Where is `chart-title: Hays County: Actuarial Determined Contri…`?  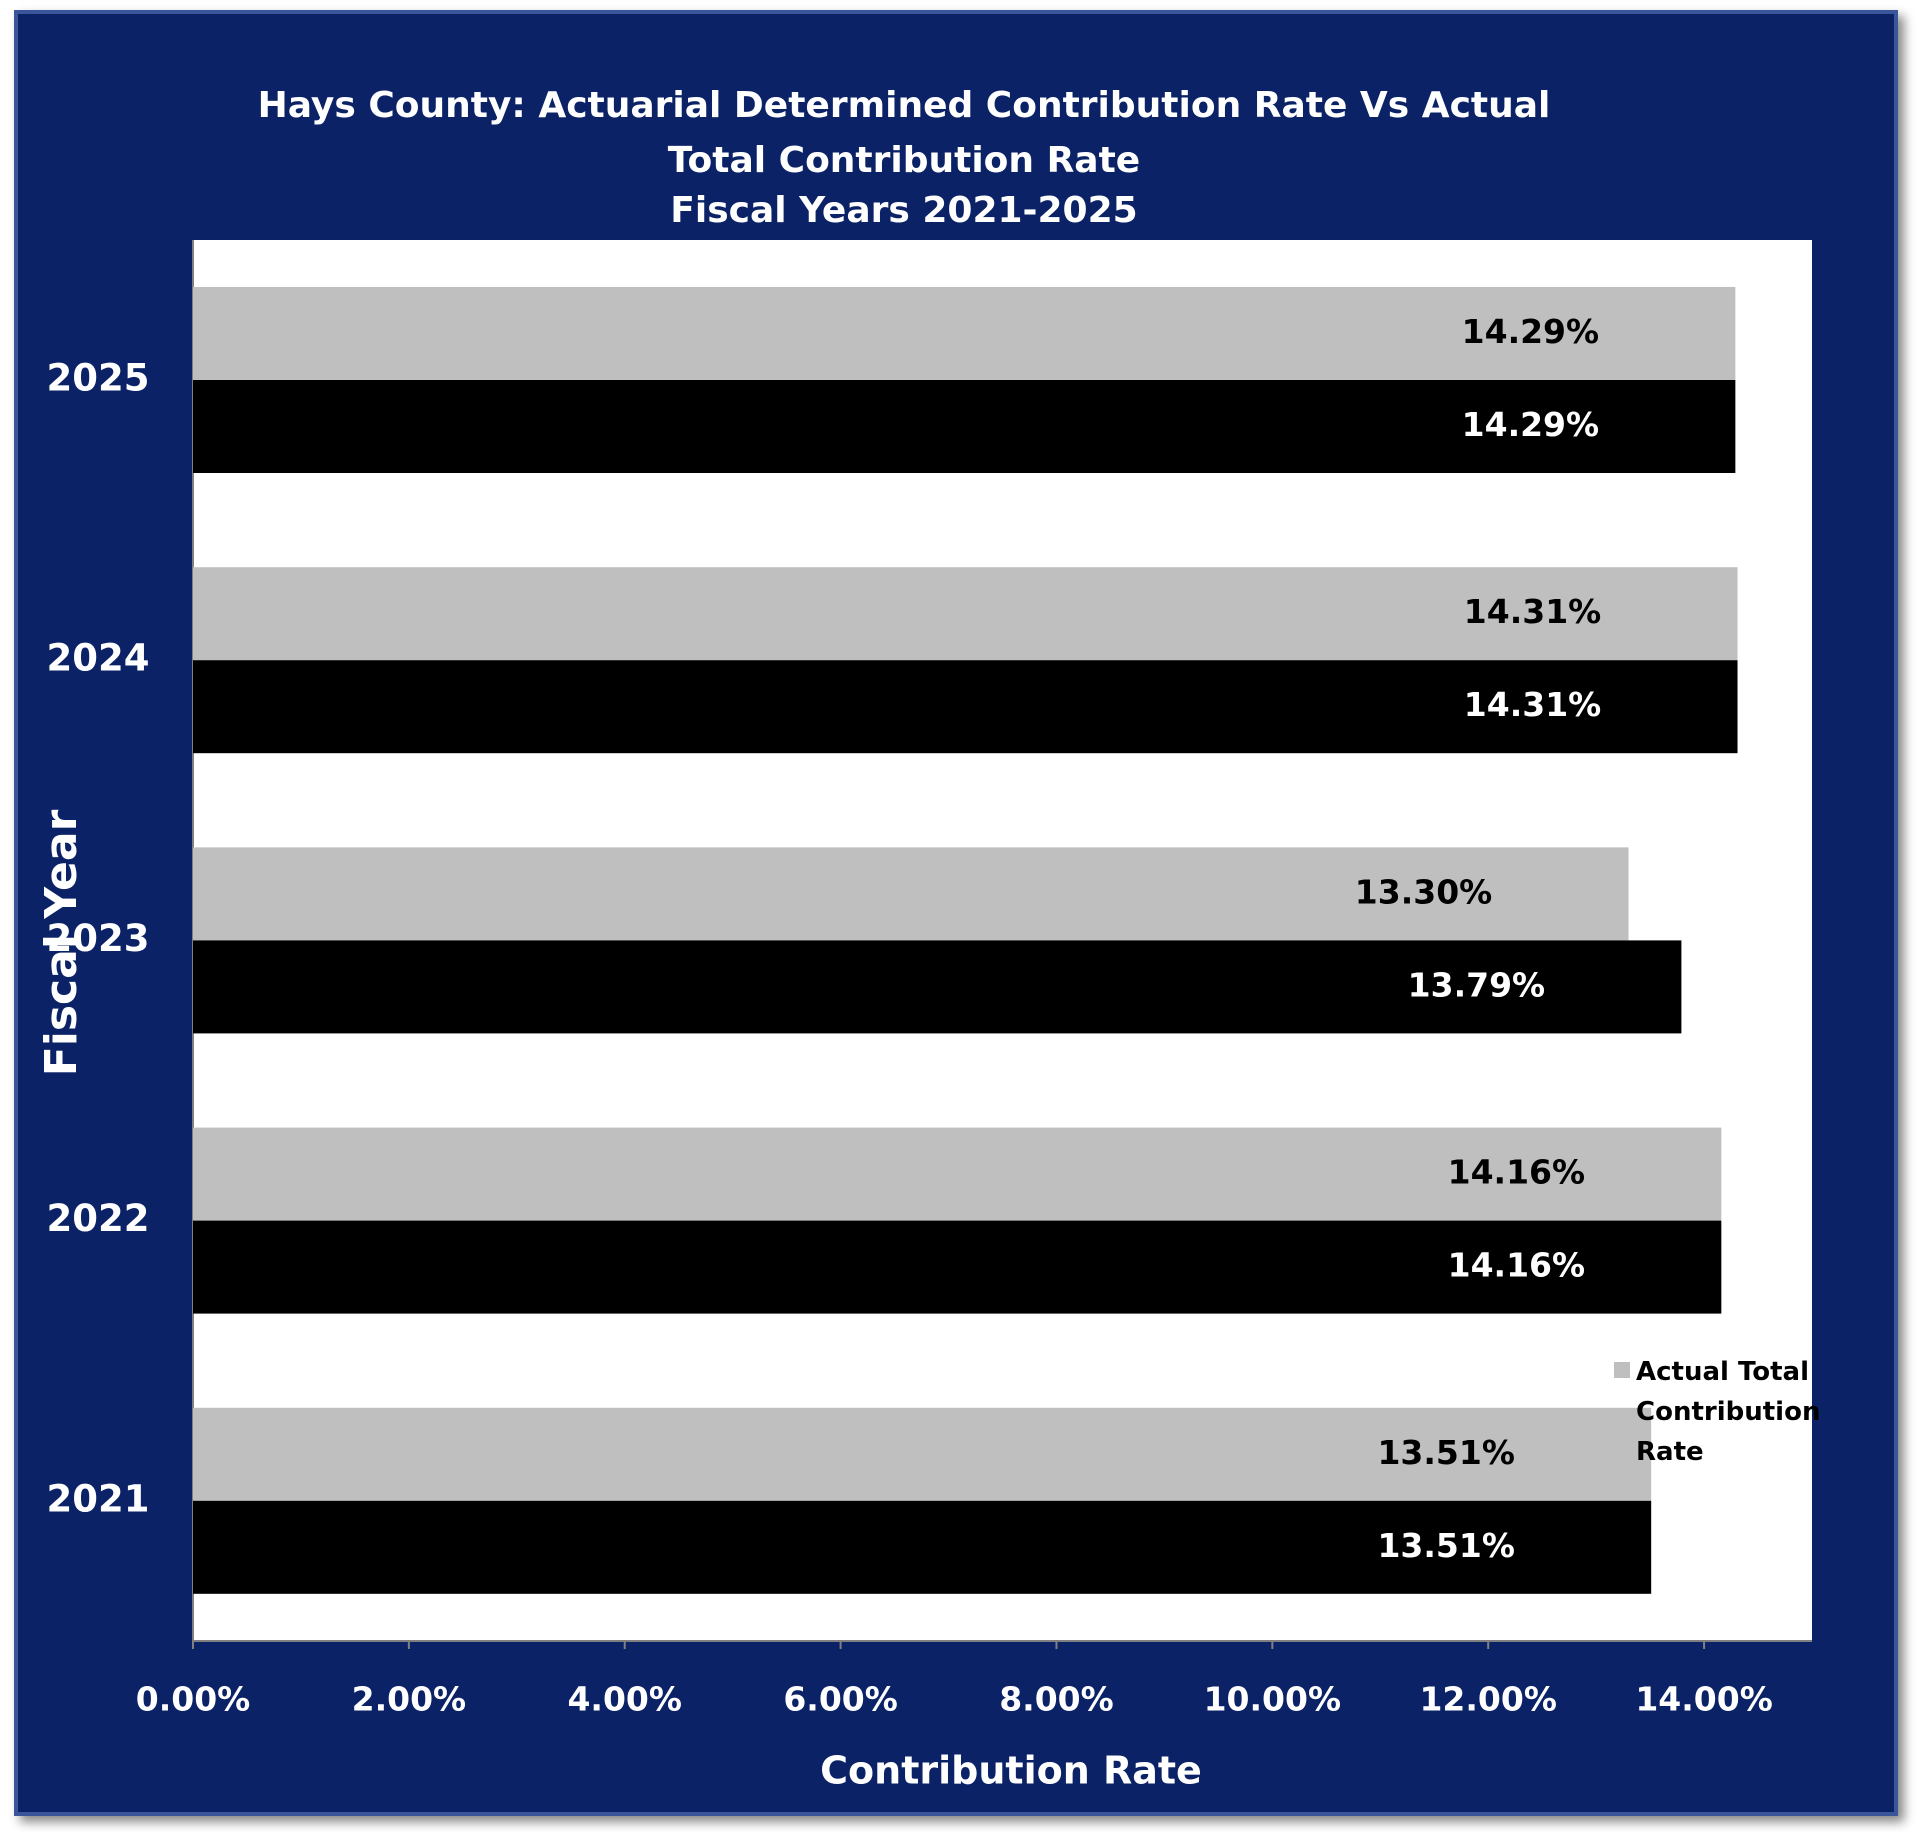
chart-title: Hays County: Actuarial Determined Contri… is located at coordinates (904, 133).